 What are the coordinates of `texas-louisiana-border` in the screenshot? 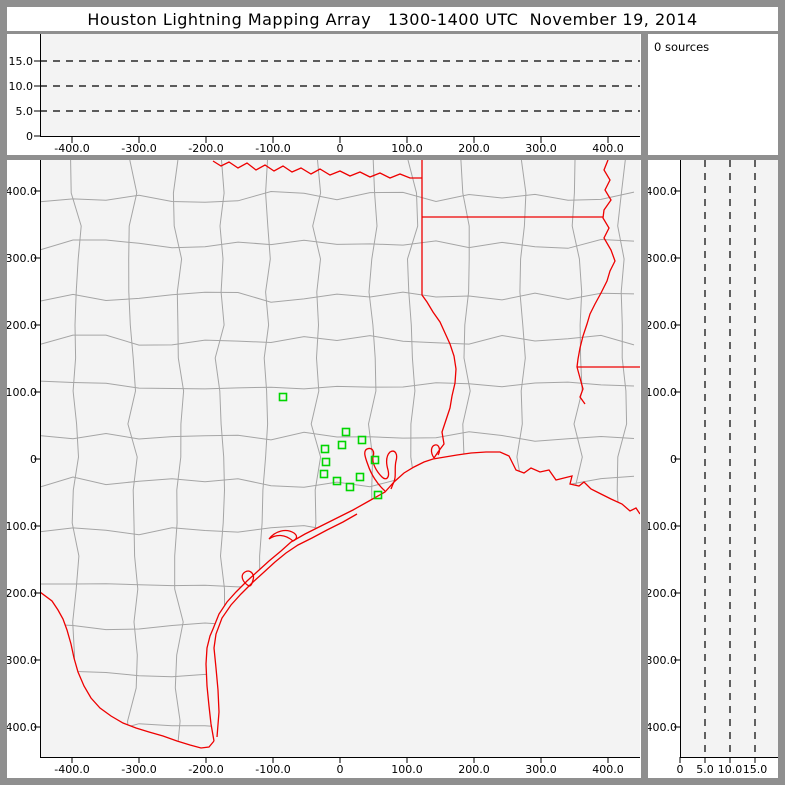 It's located at (439, 309).